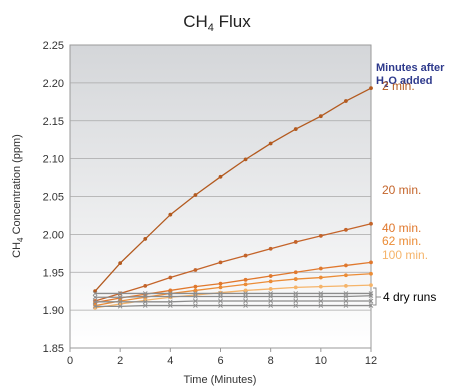 Image resolution: width=465 pixels, height=387 pixels. I want to click on series-label-62-min: 62 min., so click(401, 241).